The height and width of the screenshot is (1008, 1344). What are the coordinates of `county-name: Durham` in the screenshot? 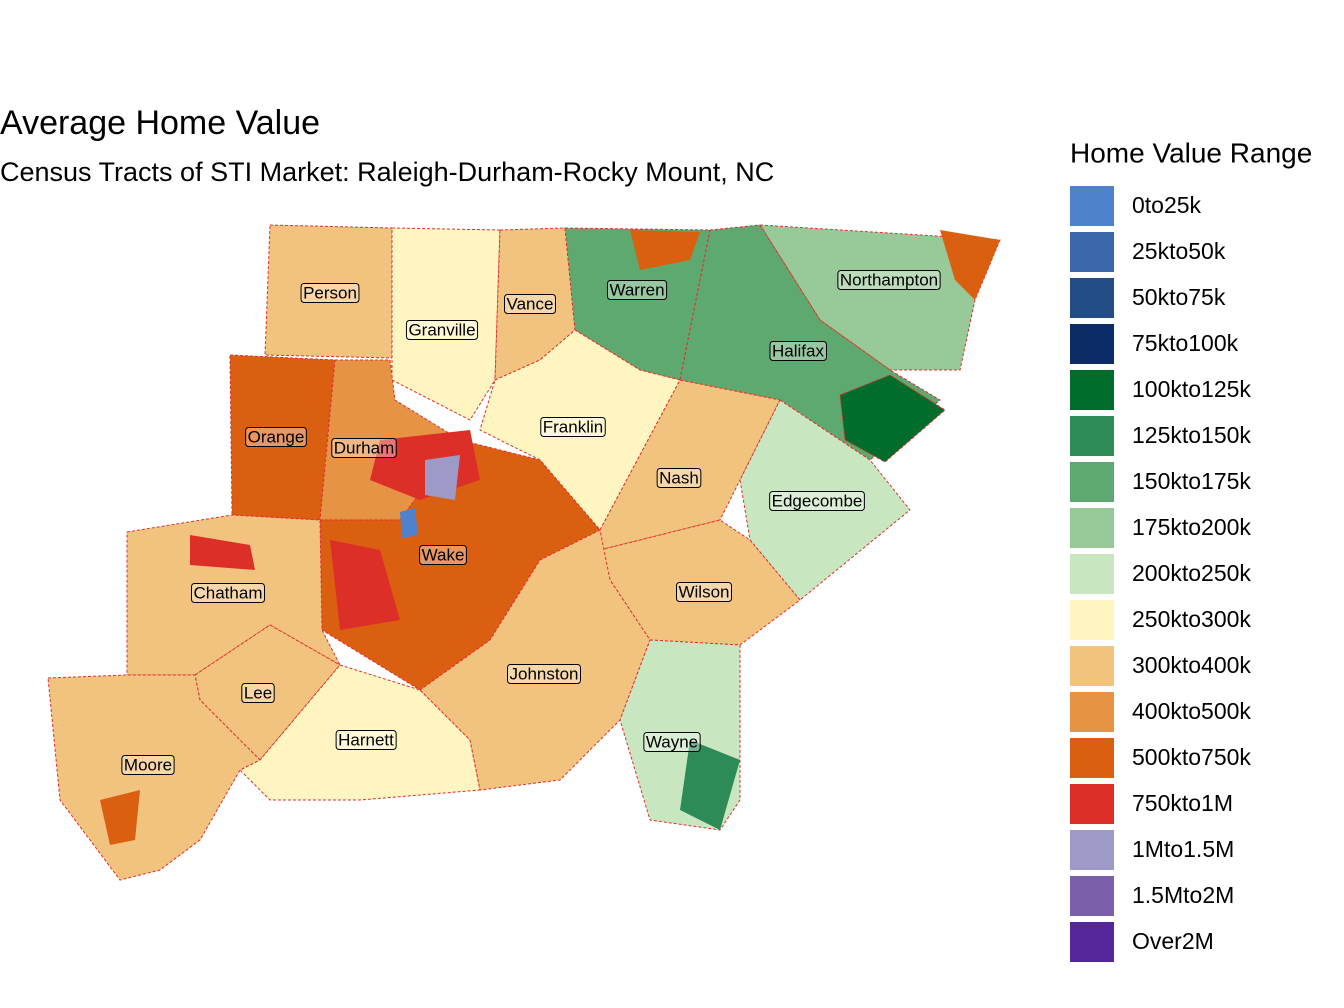 It's located at (364, 447).